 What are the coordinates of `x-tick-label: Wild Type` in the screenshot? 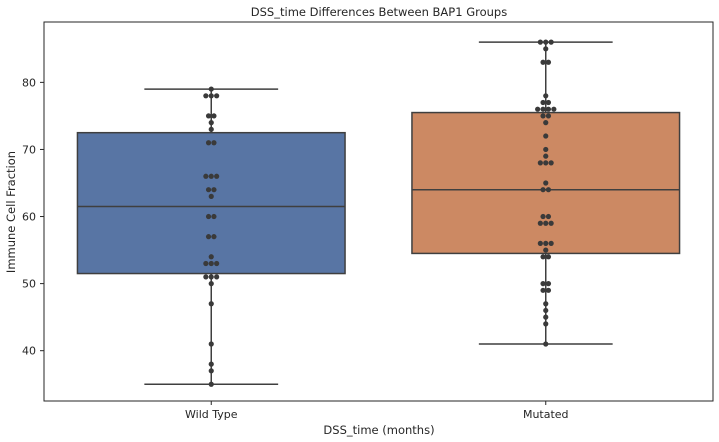 It's located at (211, 414).